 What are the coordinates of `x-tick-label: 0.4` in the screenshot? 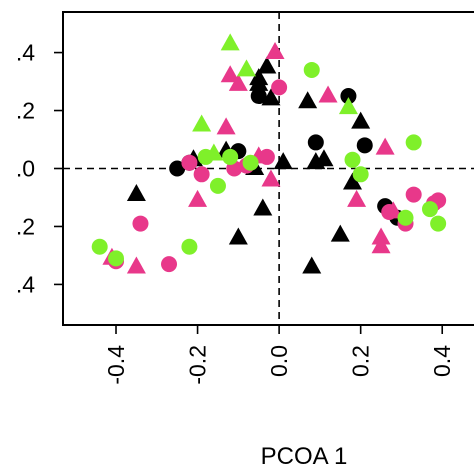 It's located at (442, 361).